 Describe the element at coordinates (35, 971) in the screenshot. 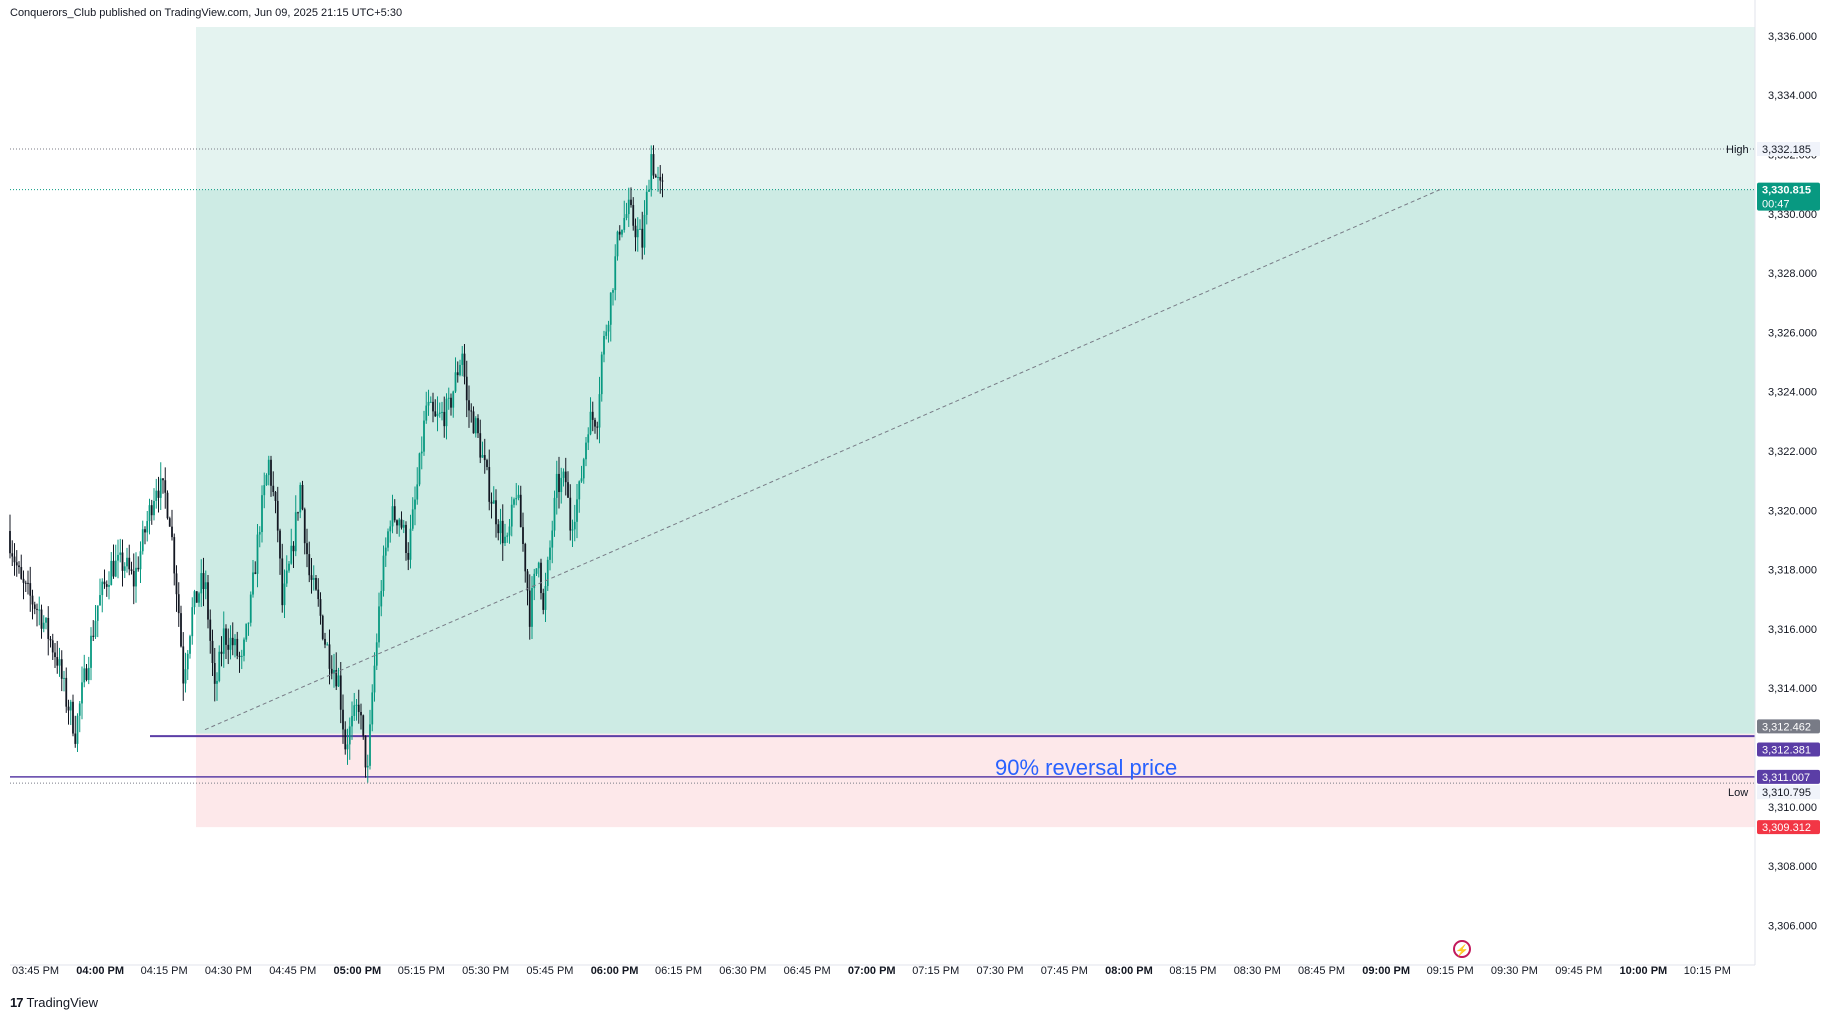

I see `x-tick-label: 03:45 PM` at that location.